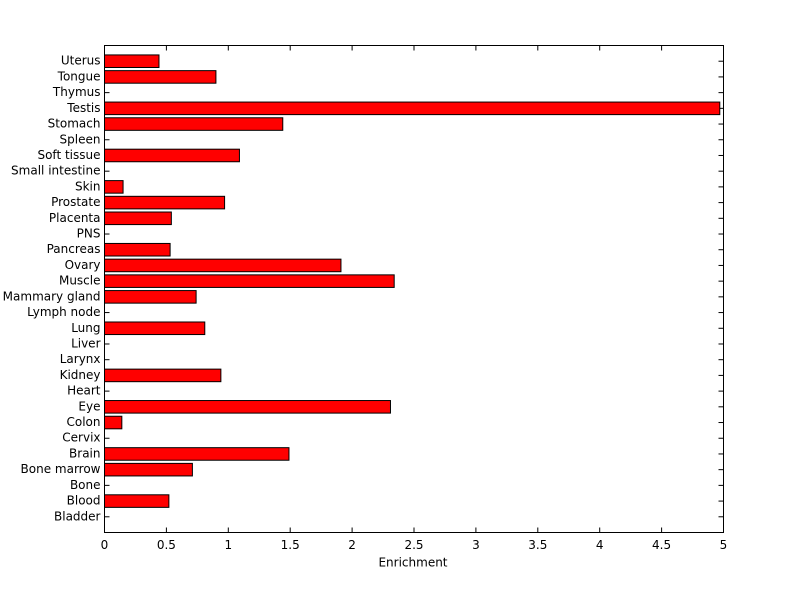  Describe the element at coordinates (68, 155) in the screenshot. I see `y-tick-label: Soft tissue` at that location.